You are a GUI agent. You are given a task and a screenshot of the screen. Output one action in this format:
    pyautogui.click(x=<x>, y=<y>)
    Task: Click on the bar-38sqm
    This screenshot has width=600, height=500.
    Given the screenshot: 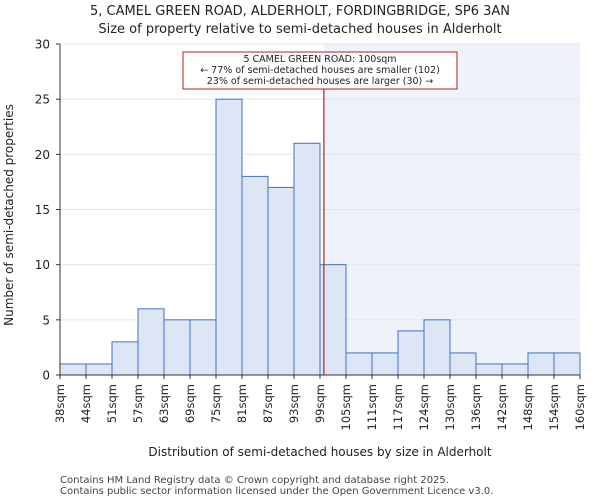 What is the action you would take?
    pyautogui.click(x=73, y=369)
    